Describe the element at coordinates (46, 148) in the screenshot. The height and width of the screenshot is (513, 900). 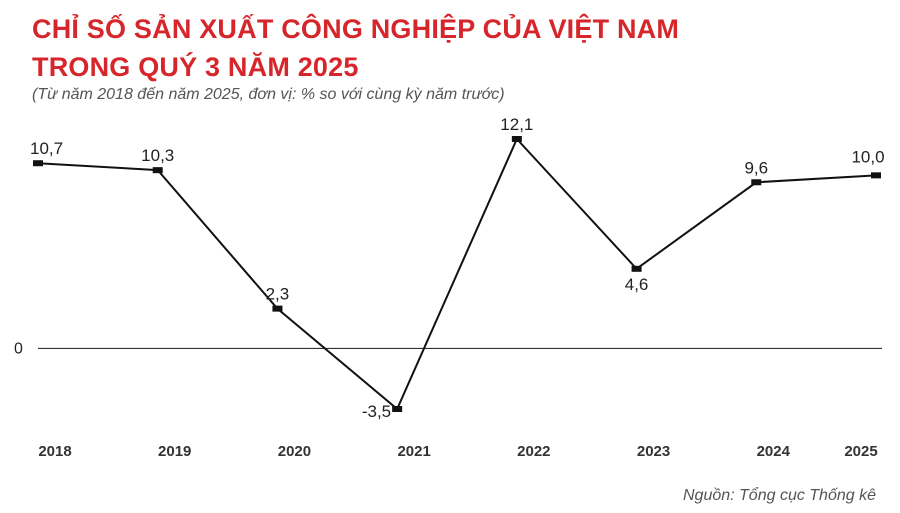
I see `data-label: 10,7` at that location.